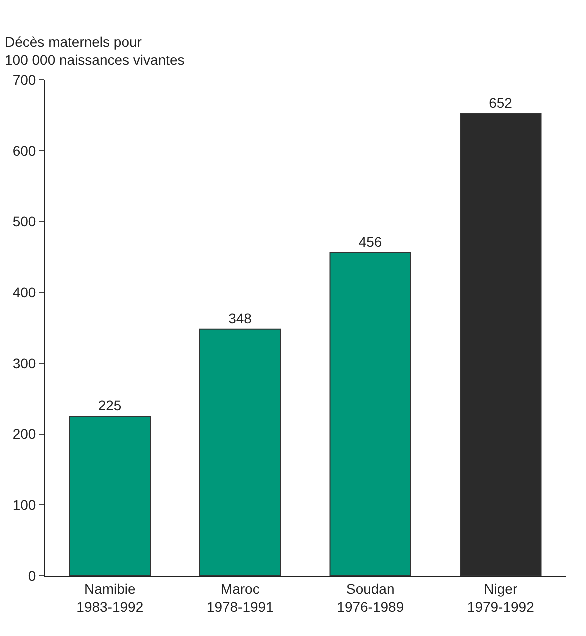 The height and width of the screenshot is (636, 586). Describe the element at coordinates (110, 597) in the screenshot. I see `x-tick-label: Namibie 1983-1992` at that location.